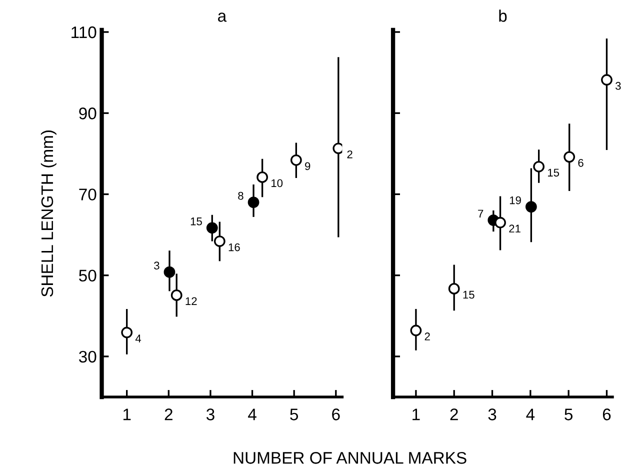 The height and width of the screenshot is (476, 636). What do you see at coordinates (48, 213) in the screenshot?
I see `y-axis-title: SHELL LENGTH (mm)` at bounding box center [48, 213].